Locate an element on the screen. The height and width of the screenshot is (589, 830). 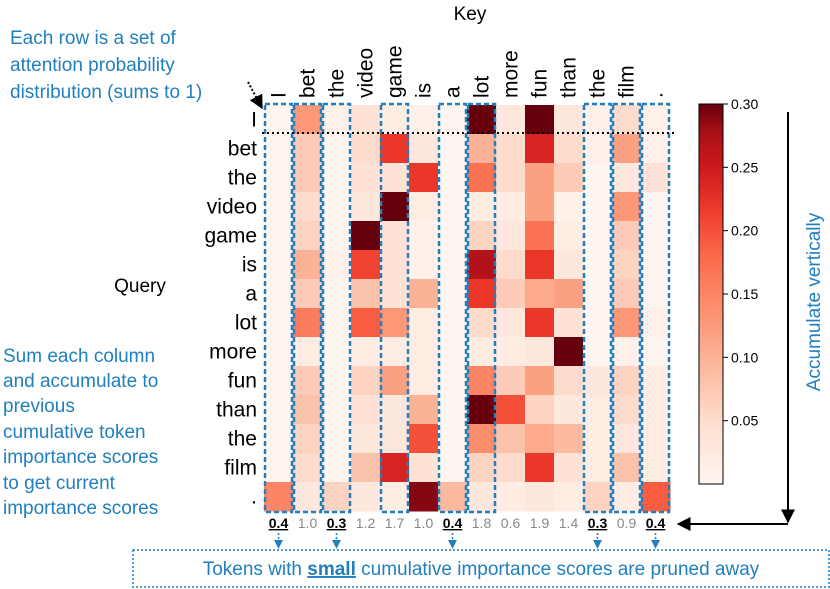
key-tick-label: the is located at coordinates (598, 83).